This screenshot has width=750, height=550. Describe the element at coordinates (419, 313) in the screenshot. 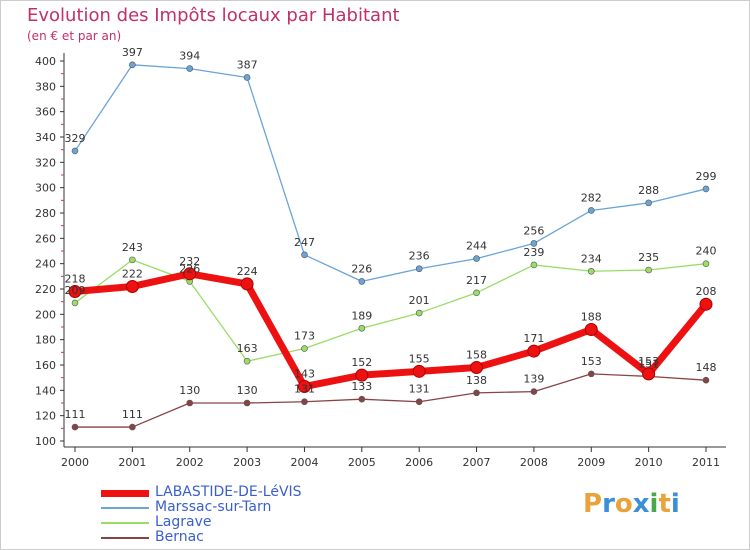

I see `data-point-2-2006` at that location.